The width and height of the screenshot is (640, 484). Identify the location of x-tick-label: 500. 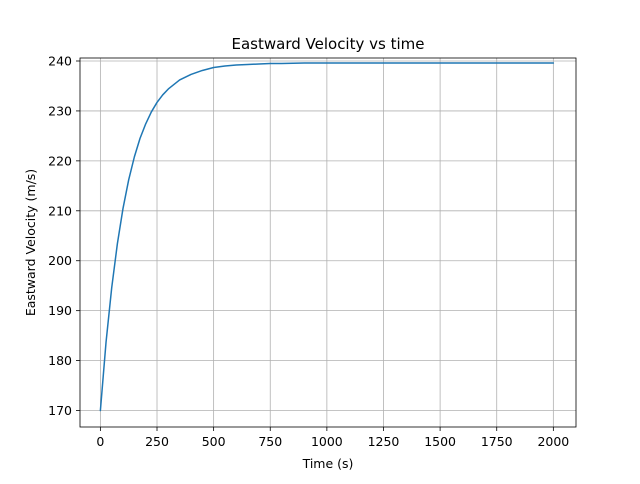
(214, 441).